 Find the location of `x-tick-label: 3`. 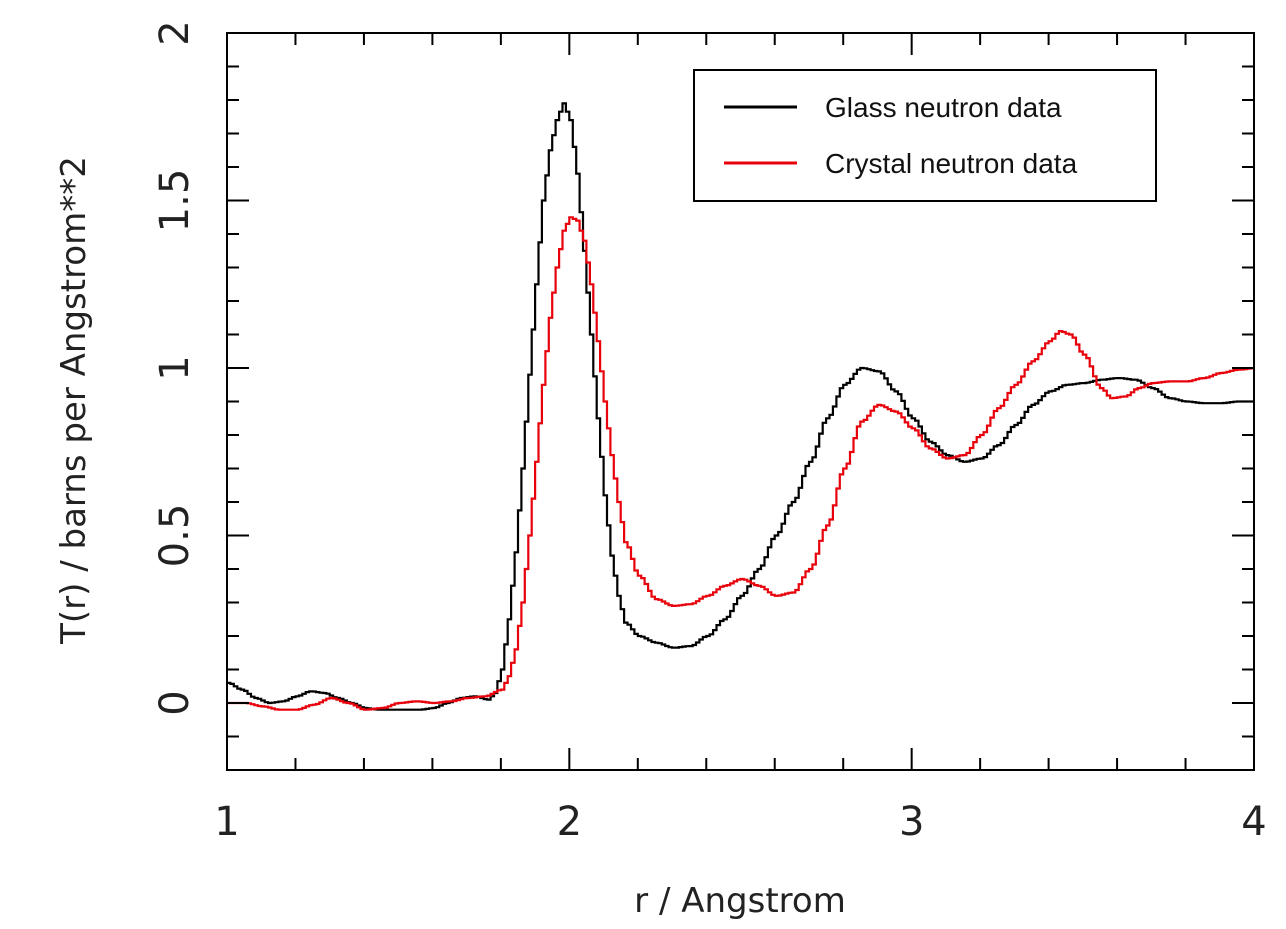

x-tick-label: 3 is located at coordinates (911, 822).